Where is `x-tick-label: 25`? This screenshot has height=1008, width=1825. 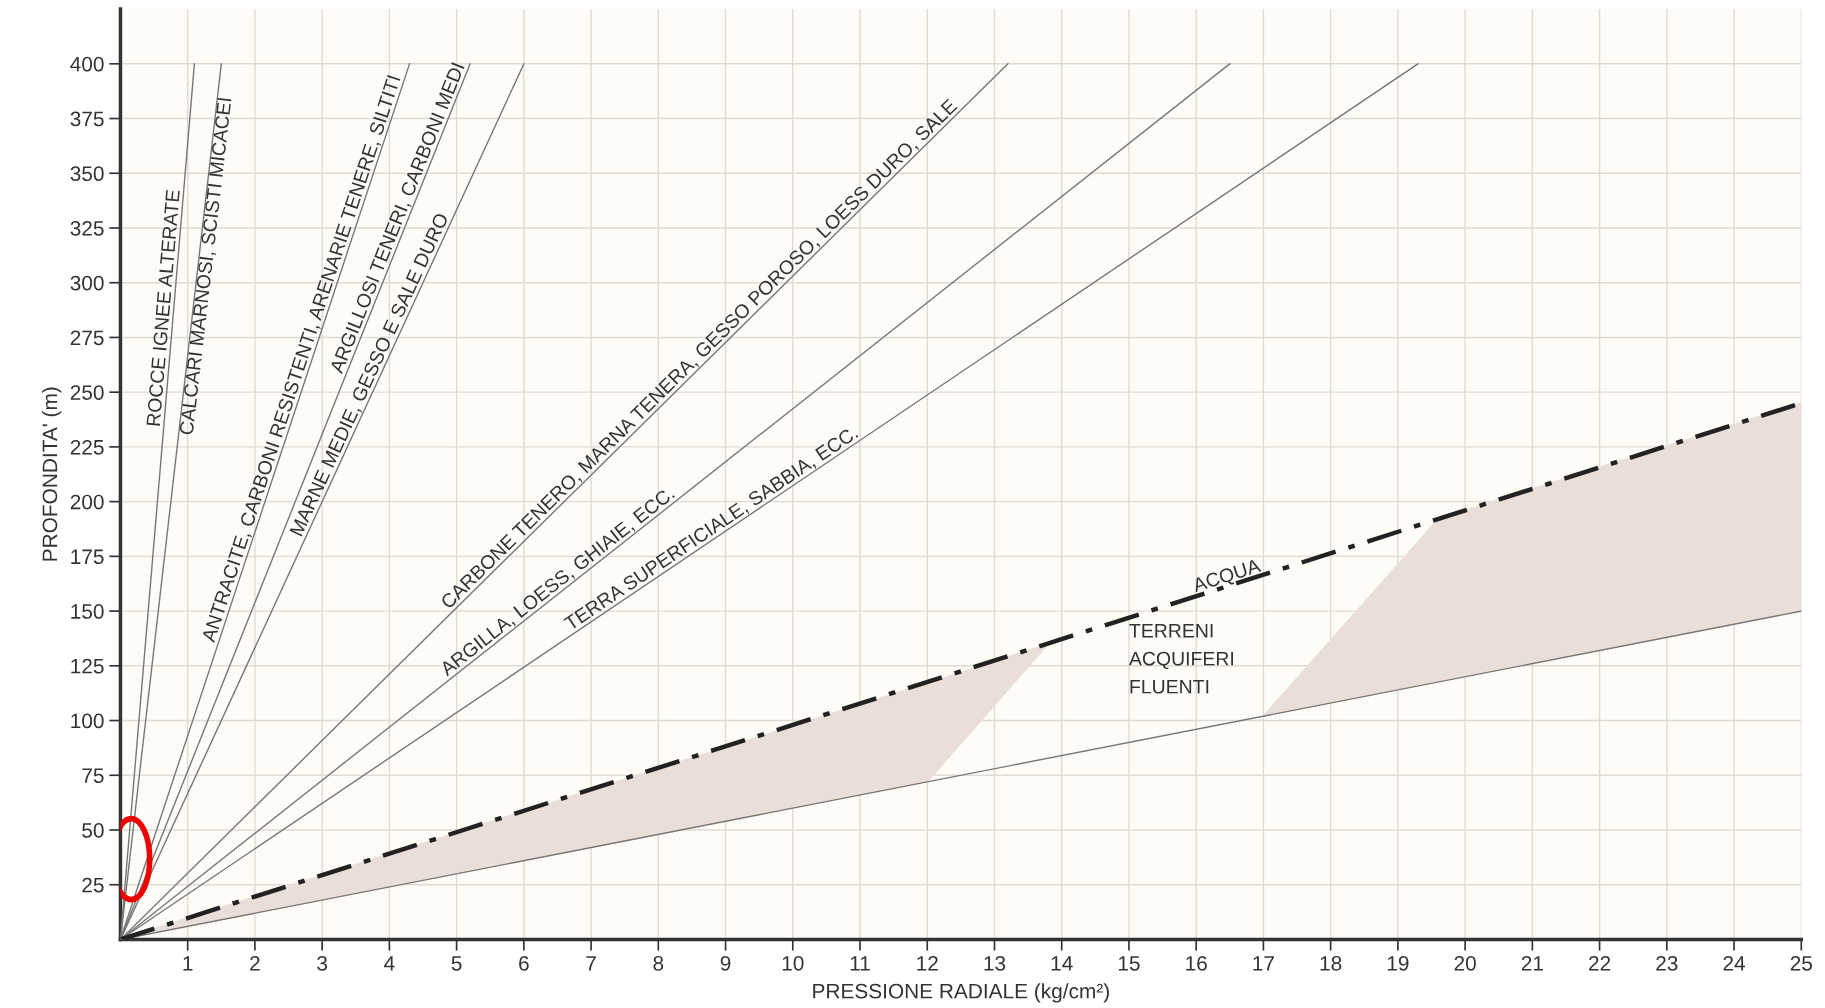 x-tick-label: 25 is located at coordinates (1801, 963).